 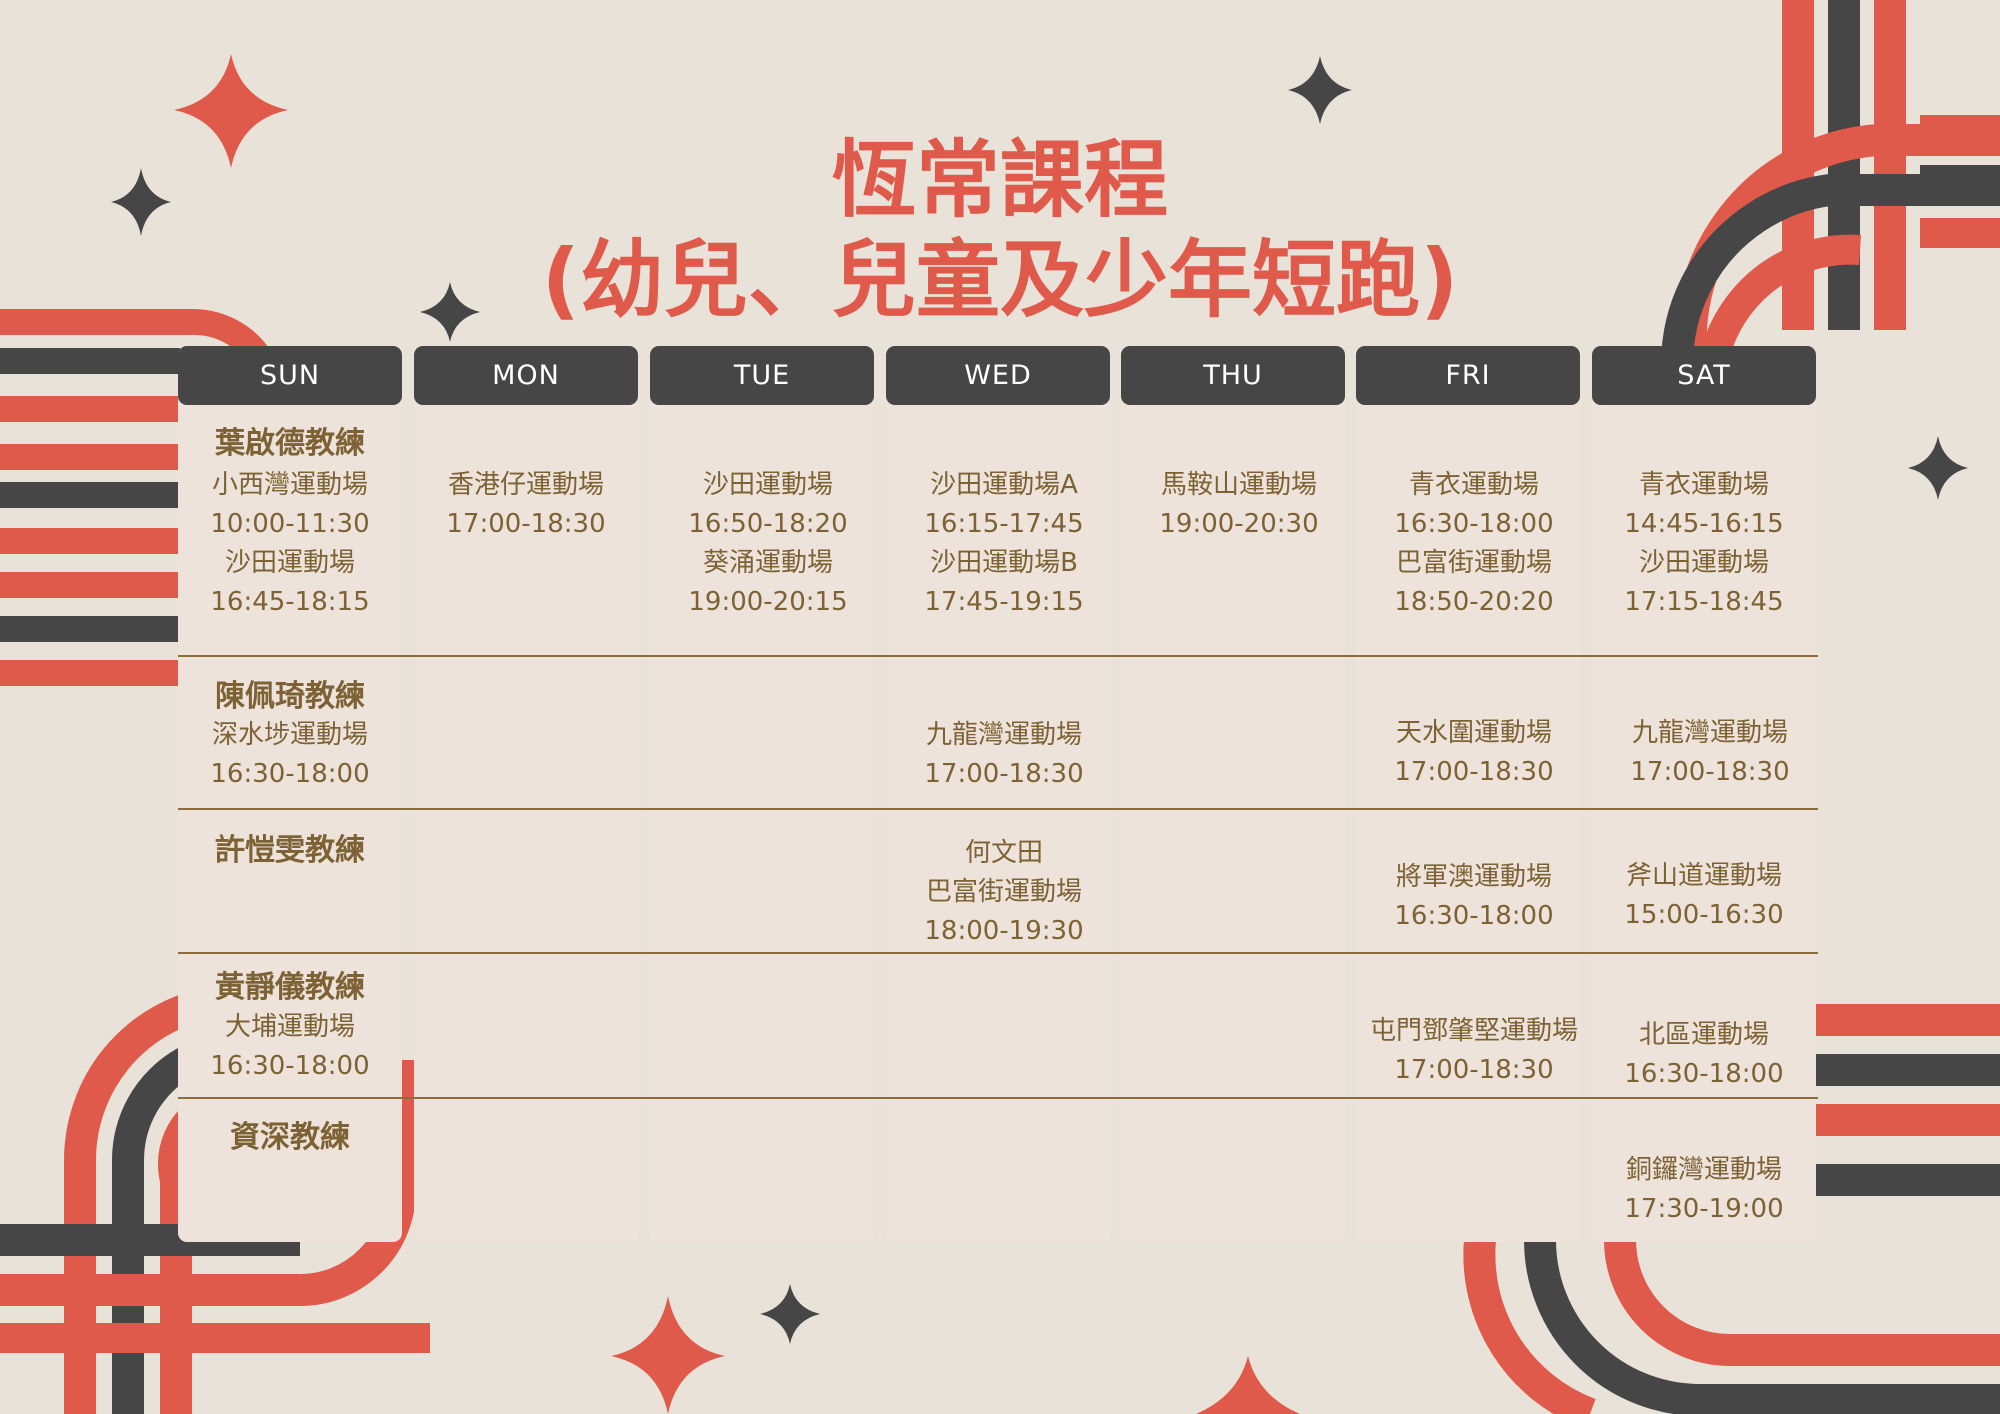 What do you see at coordinates (289, 485) in the screenshot?
I see `venue-label: 小西灣運動場` at bounding box center [289, 485].